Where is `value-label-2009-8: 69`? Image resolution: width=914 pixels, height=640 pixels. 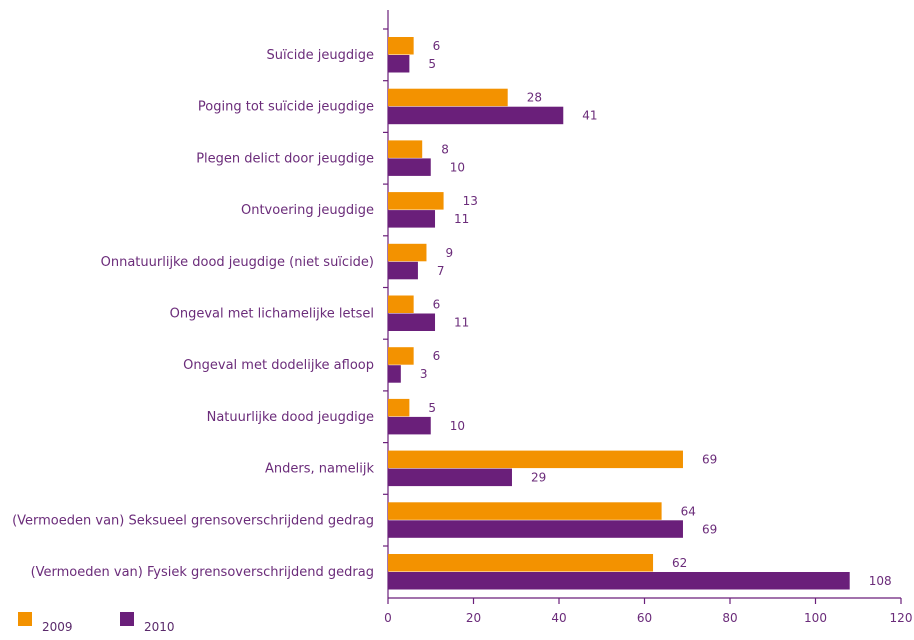 value-label-2009-8: 69 is located at coordinates (709, 460).